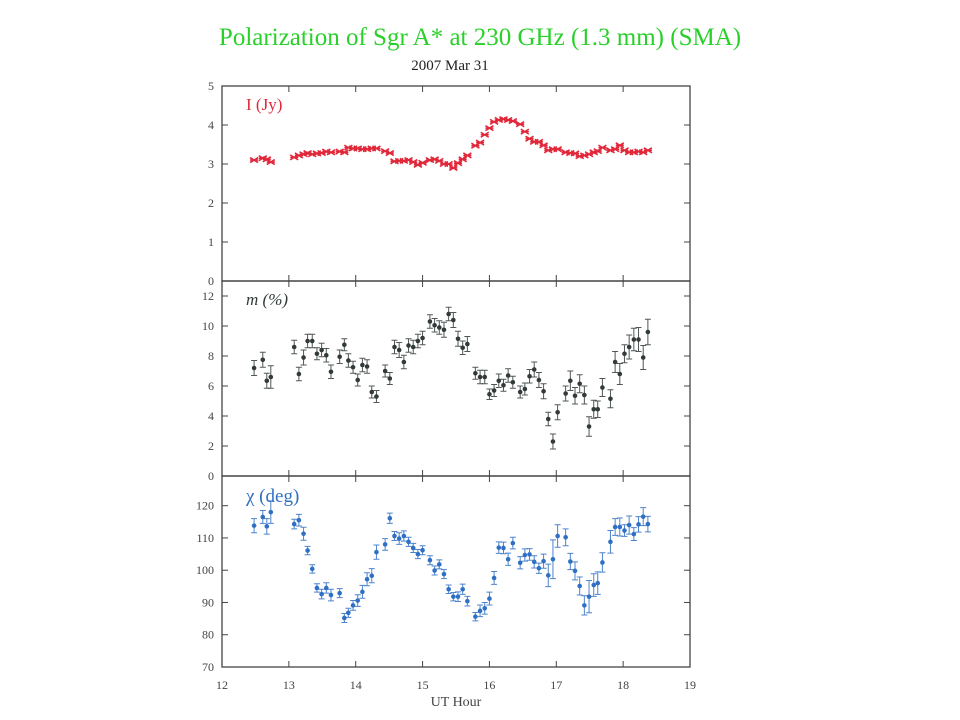 The image size is (960, 720). What do you see at coordinates (211, 242) in the screenshot?
I see `y-tick-label: 1` at bounding box center [211, 242].